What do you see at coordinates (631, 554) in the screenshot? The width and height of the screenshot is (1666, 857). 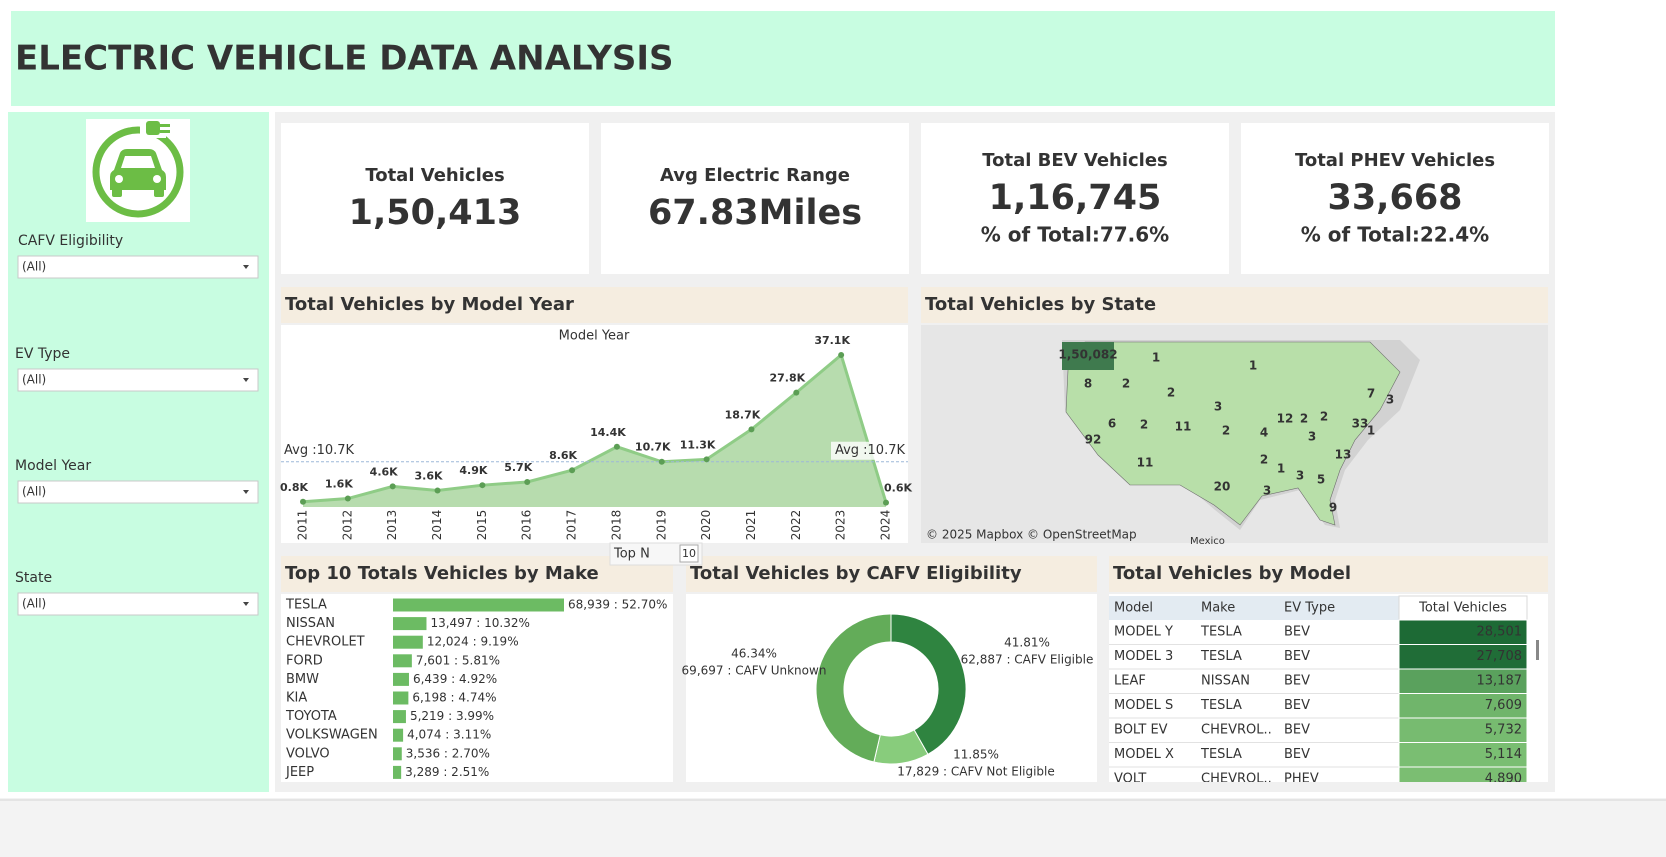 I see `top-n-label: Top N` at bounding box center [631, 554].